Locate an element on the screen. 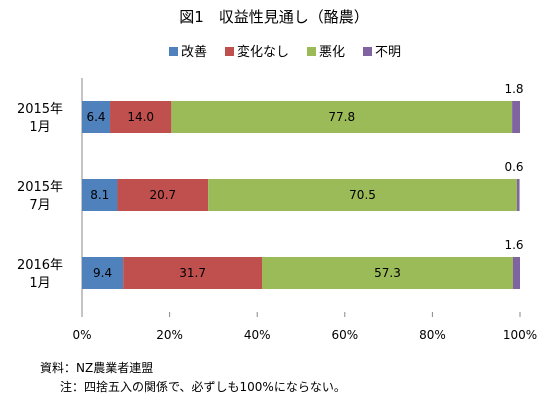 The height and width of the screenshot is (404, 549). remark-note: 注：四捨五入の関係で、必ずしも100%にならない。 is located at coordinates (203, 387).